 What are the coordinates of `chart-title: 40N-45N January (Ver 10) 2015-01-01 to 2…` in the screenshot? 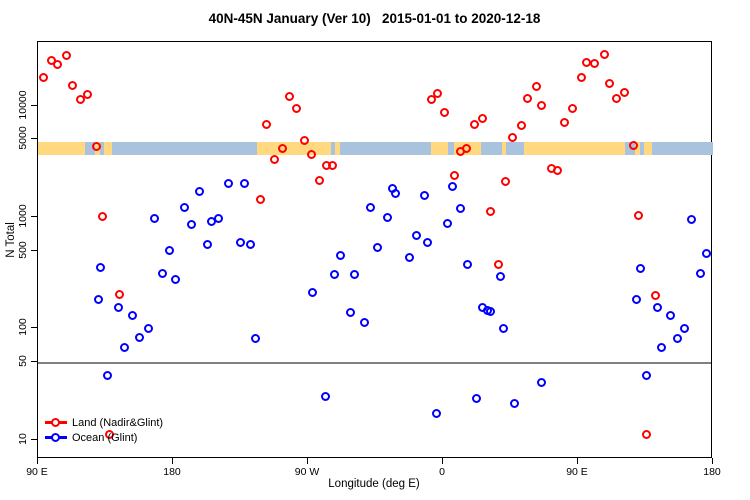 It's located at (374, 18).